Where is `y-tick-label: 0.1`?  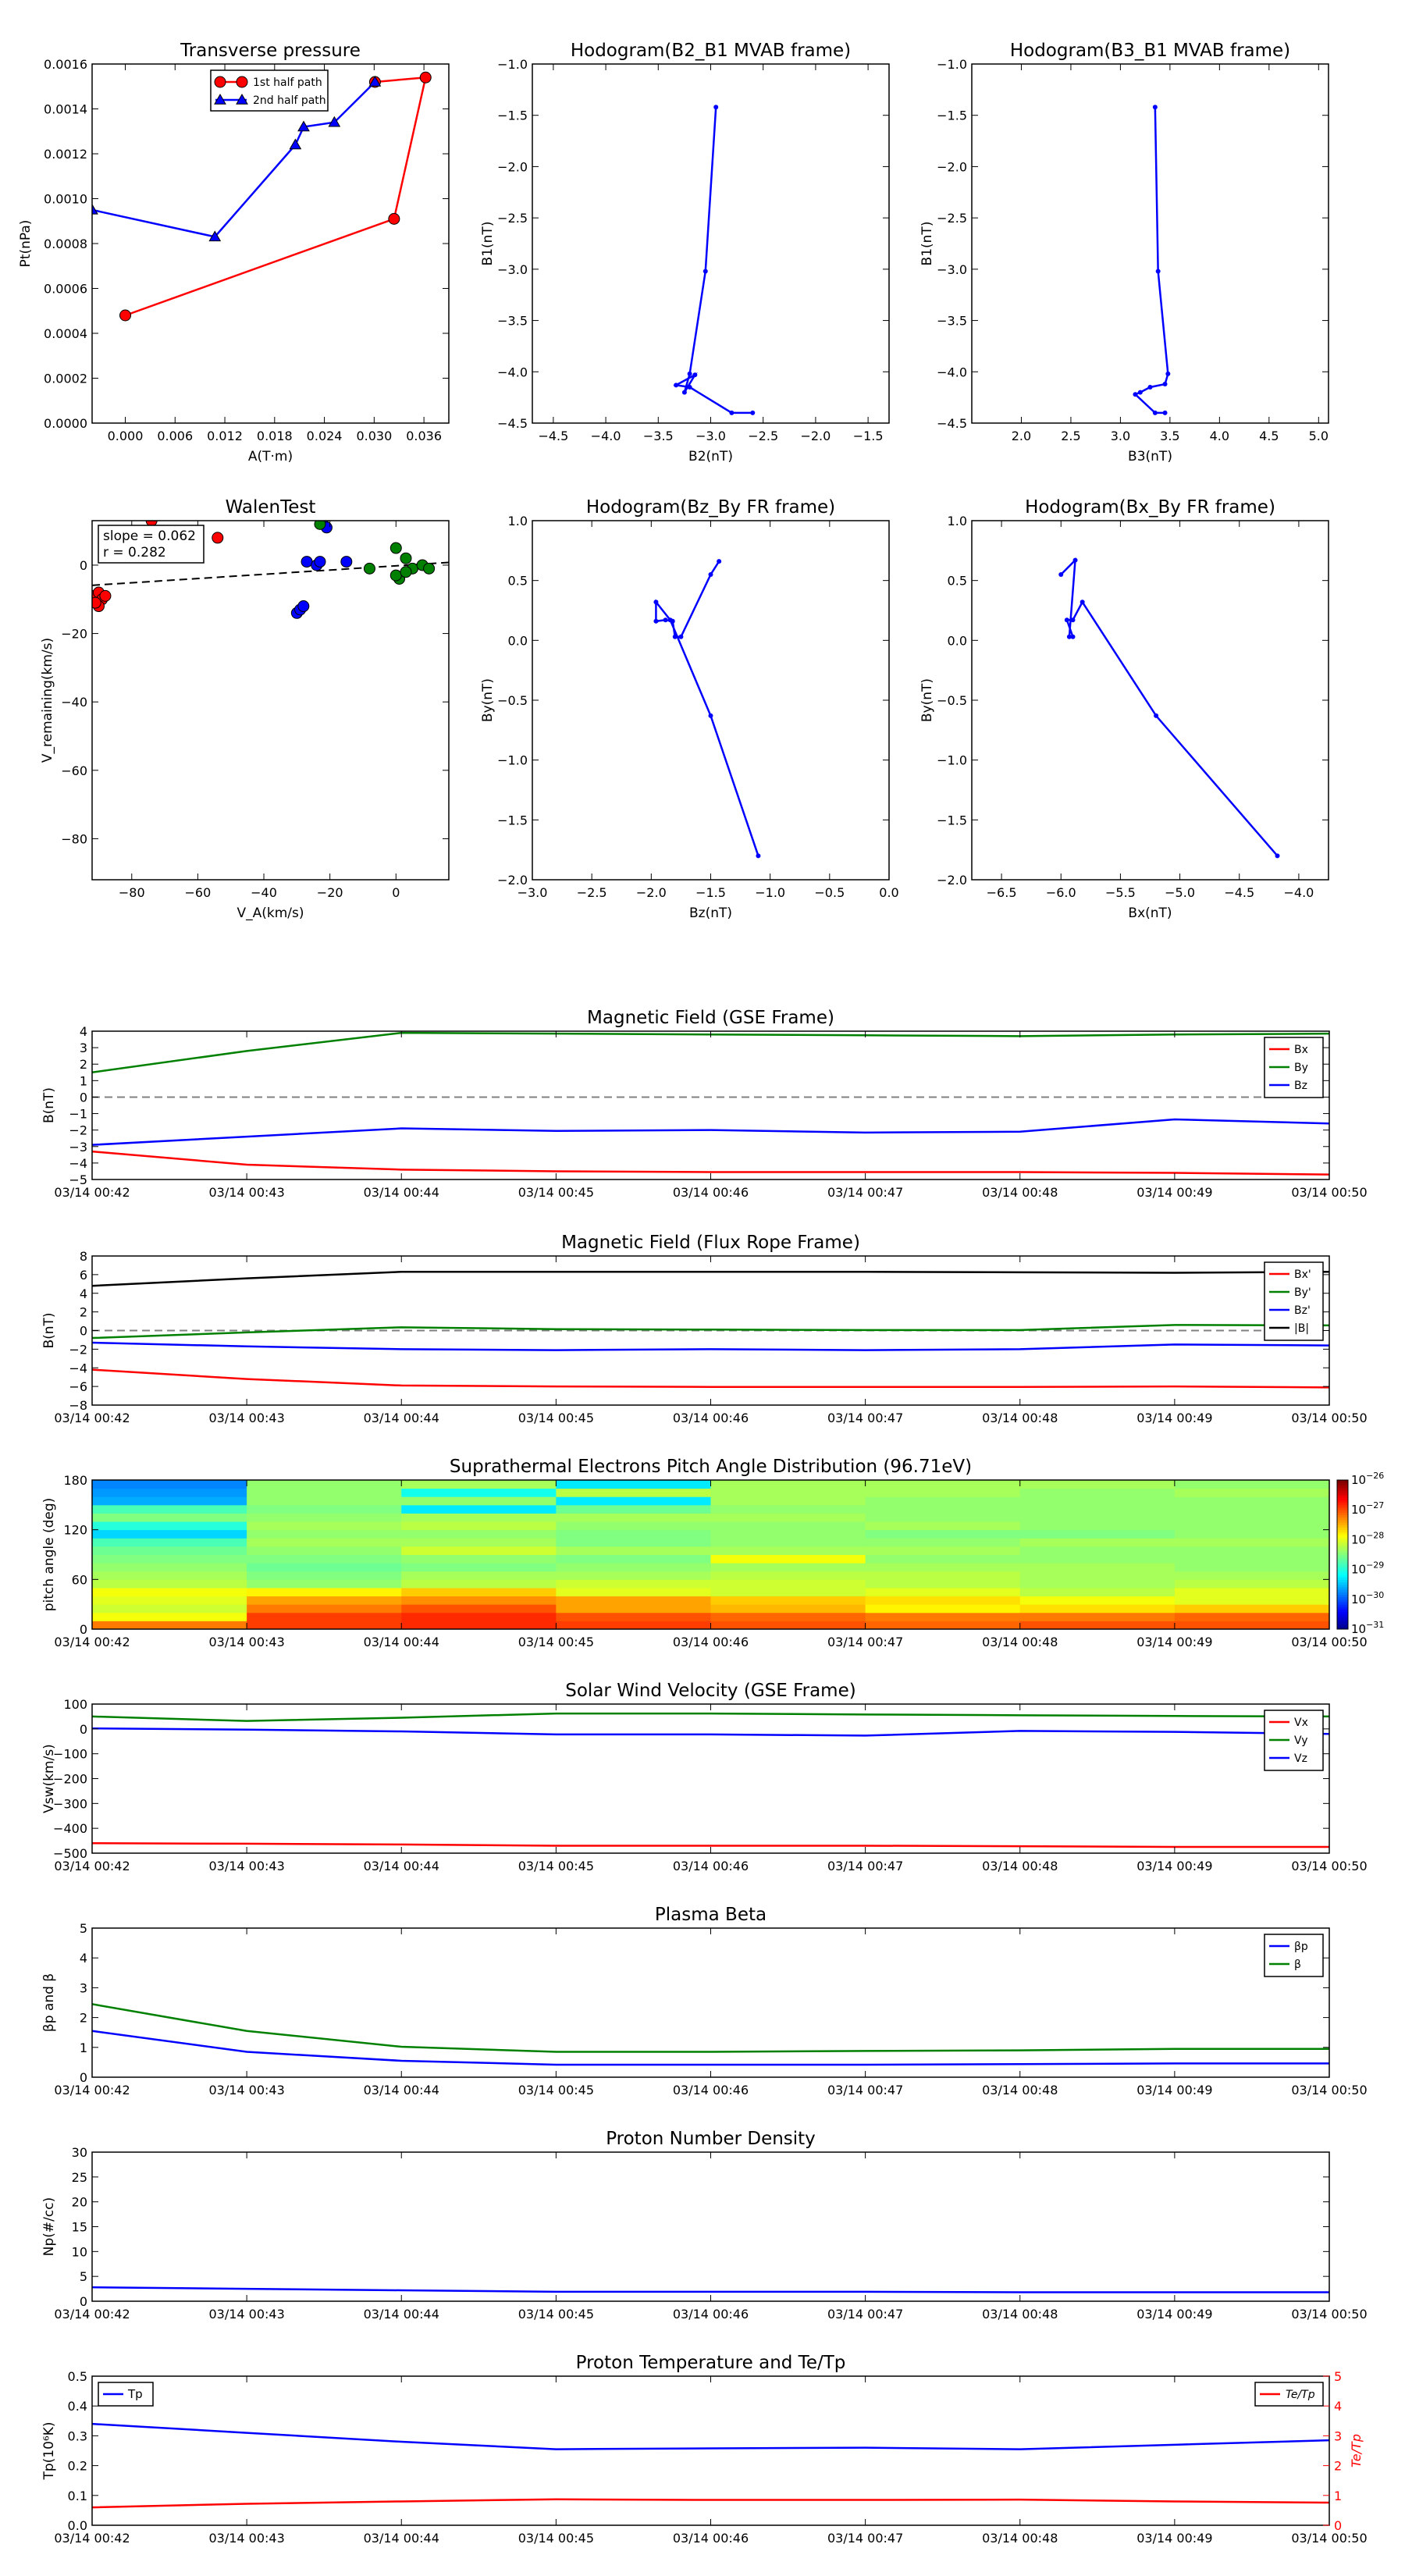
y-tick-label: 0.1 is located at coordinates (77, 2496).